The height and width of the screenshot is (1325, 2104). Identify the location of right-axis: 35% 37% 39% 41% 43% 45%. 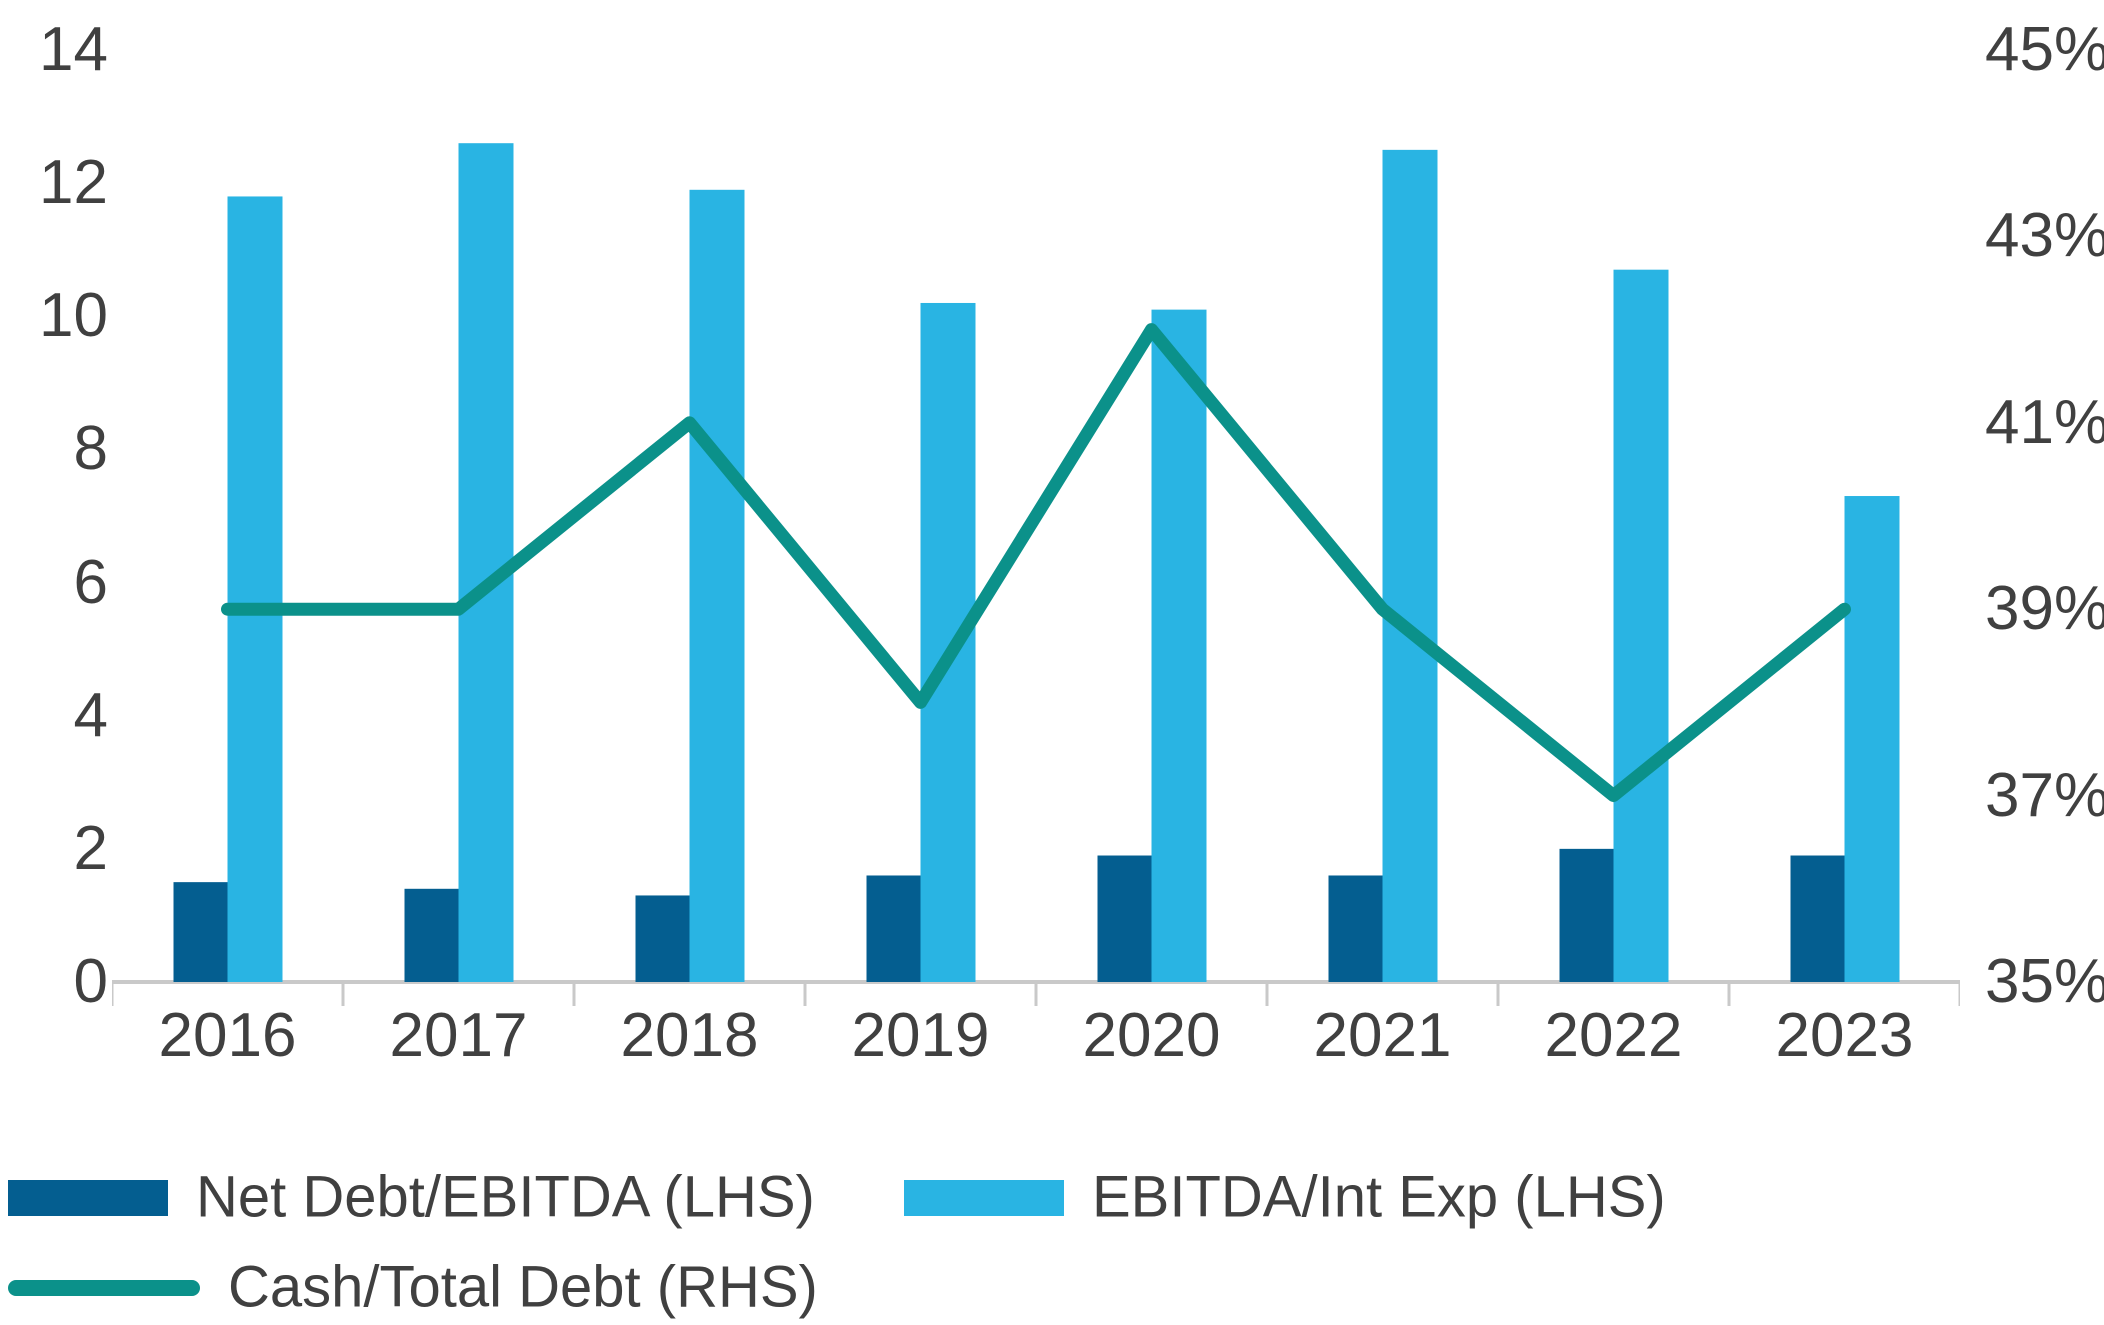
(2044, 516).